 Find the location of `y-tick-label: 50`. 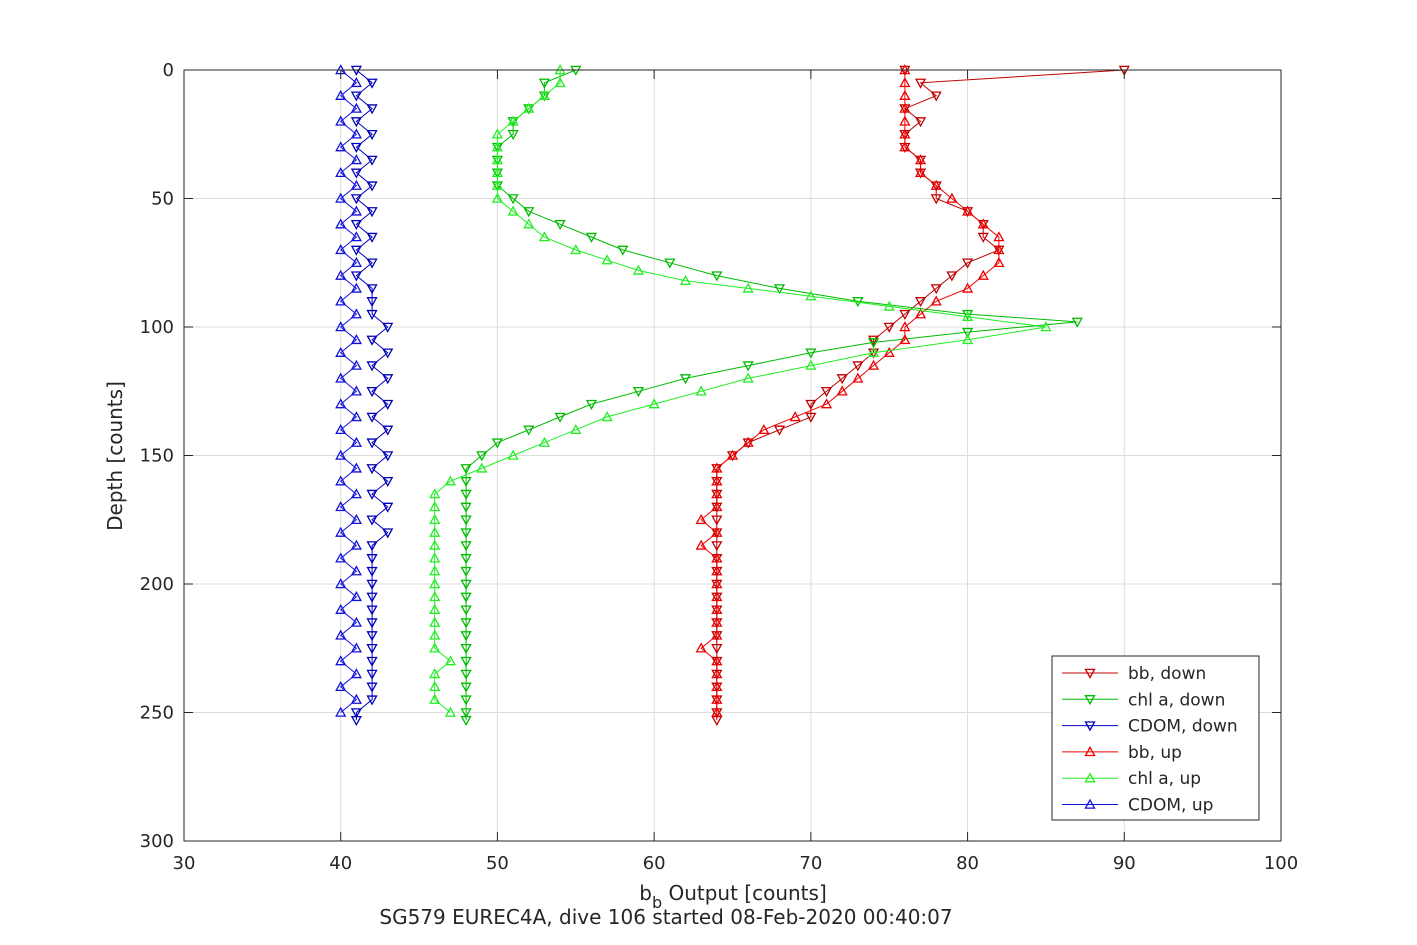

y-tick-label: 50 is located at coordinates (162, 199).